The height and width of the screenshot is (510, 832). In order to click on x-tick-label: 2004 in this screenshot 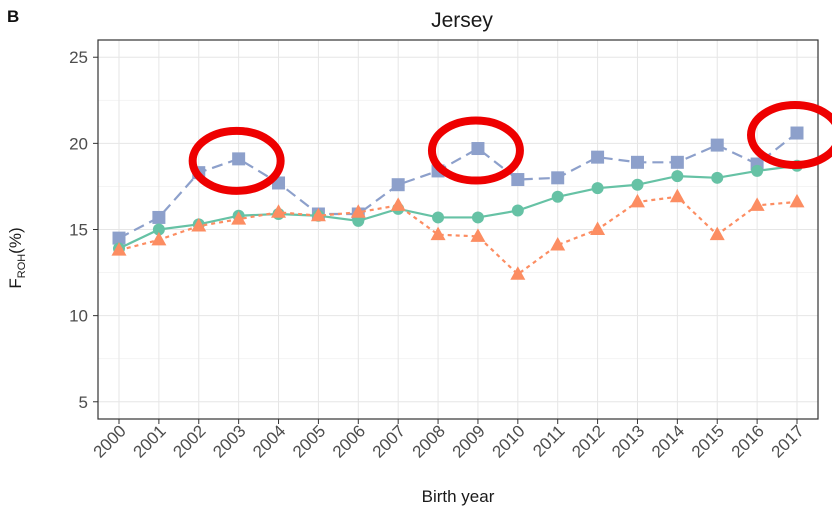, I will do `click(269, 441)`.